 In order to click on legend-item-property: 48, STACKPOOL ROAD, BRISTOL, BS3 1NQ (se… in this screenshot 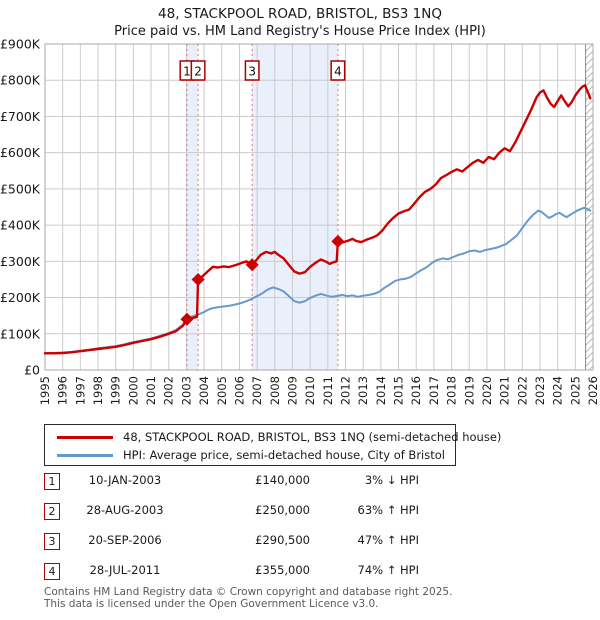, I will do `click(273, 437)`.